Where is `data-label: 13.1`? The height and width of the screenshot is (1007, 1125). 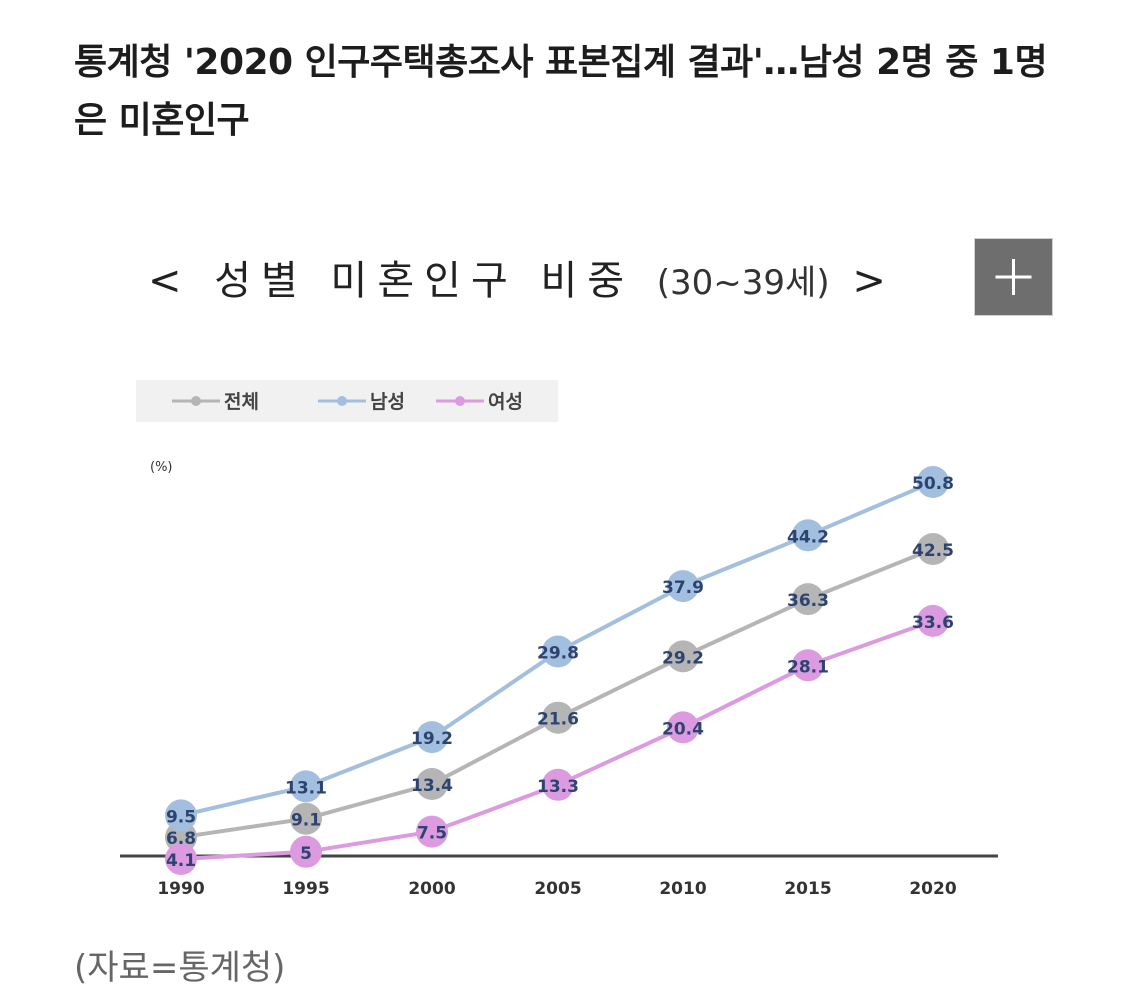
data-label: 13.1 is located at coordinates (306, 788).